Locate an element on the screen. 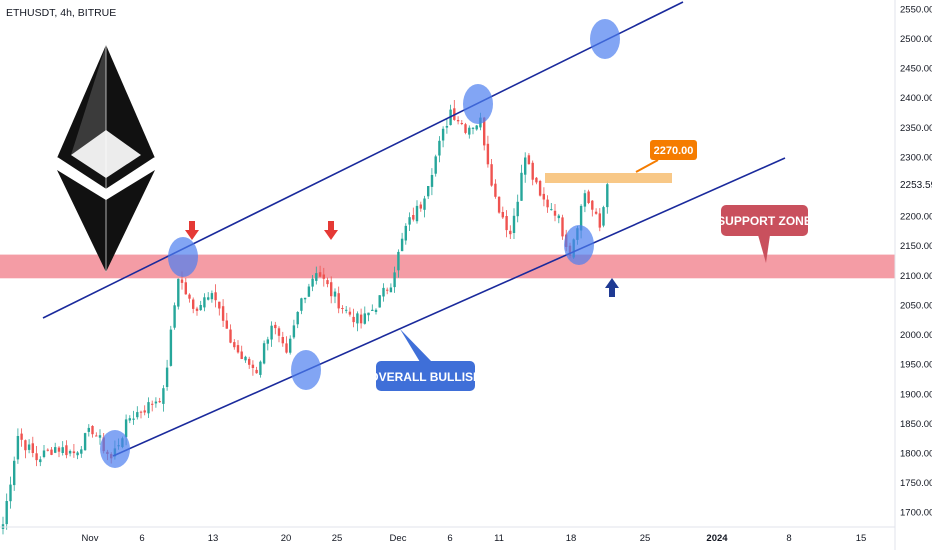 This screenshot has height=550, width=932. last-price-label: 2253.59 is located at coordinates (916, 185).